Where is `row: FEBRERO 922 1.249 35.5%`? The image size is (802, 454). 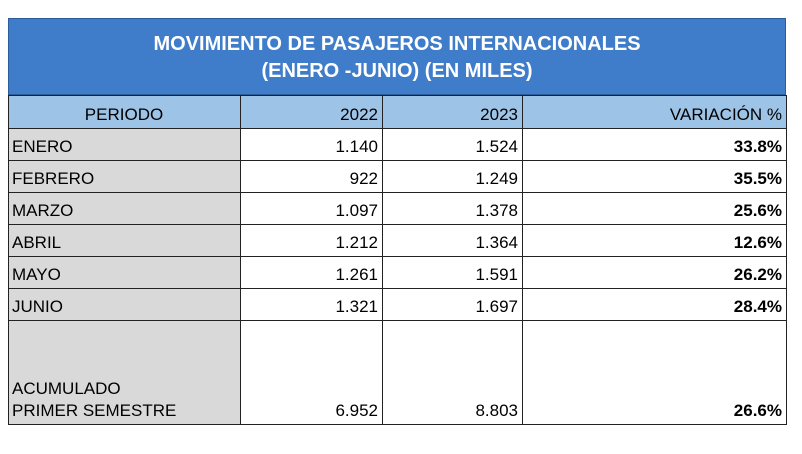
row: FEBRERO 922 1.249 35.5% is located at coordinates (397, 176).